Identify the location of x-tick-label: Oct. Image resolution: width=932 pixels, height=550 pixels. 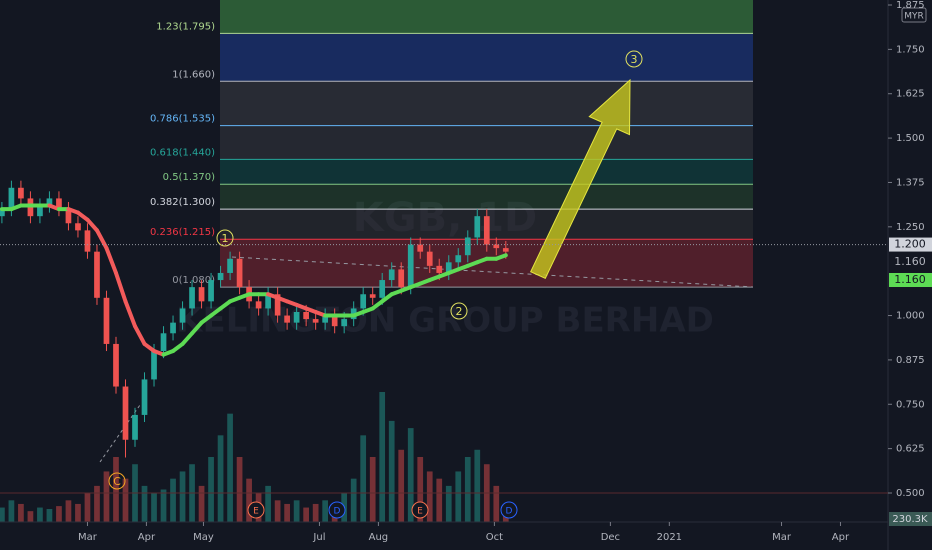
(494, 537).